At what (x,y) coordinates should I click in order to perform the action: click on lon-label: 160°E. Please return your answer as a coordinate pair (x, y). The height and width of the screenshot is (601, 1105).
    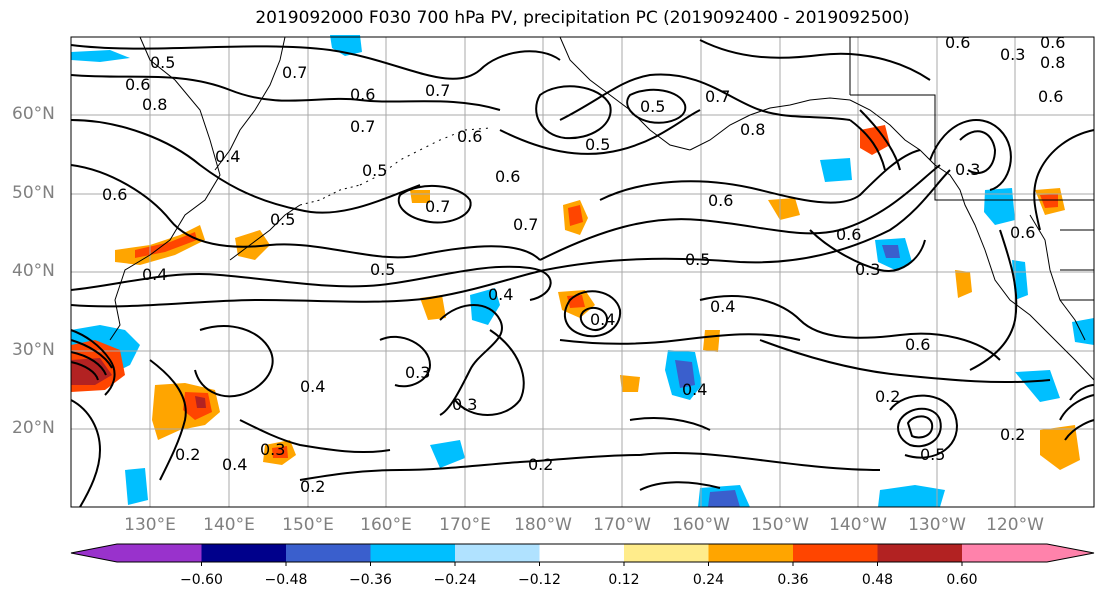
    Looking at the image, I should click on (386, 525).